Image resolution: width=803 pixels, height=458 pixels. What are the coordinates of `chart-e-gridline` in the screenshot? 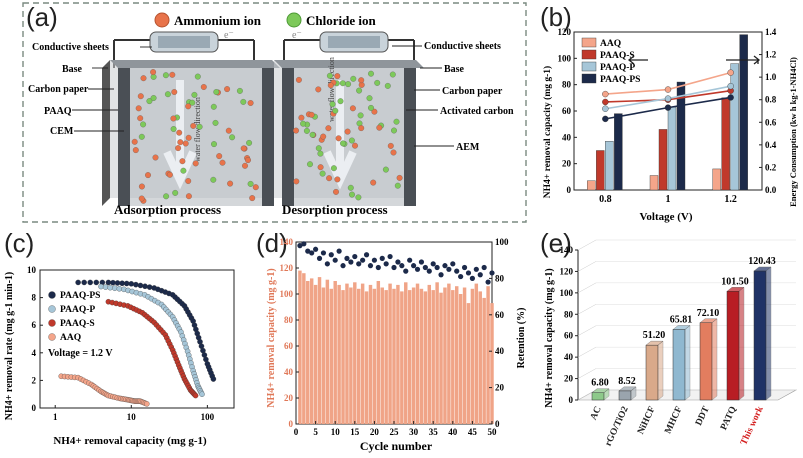 It's located at (587, 288).